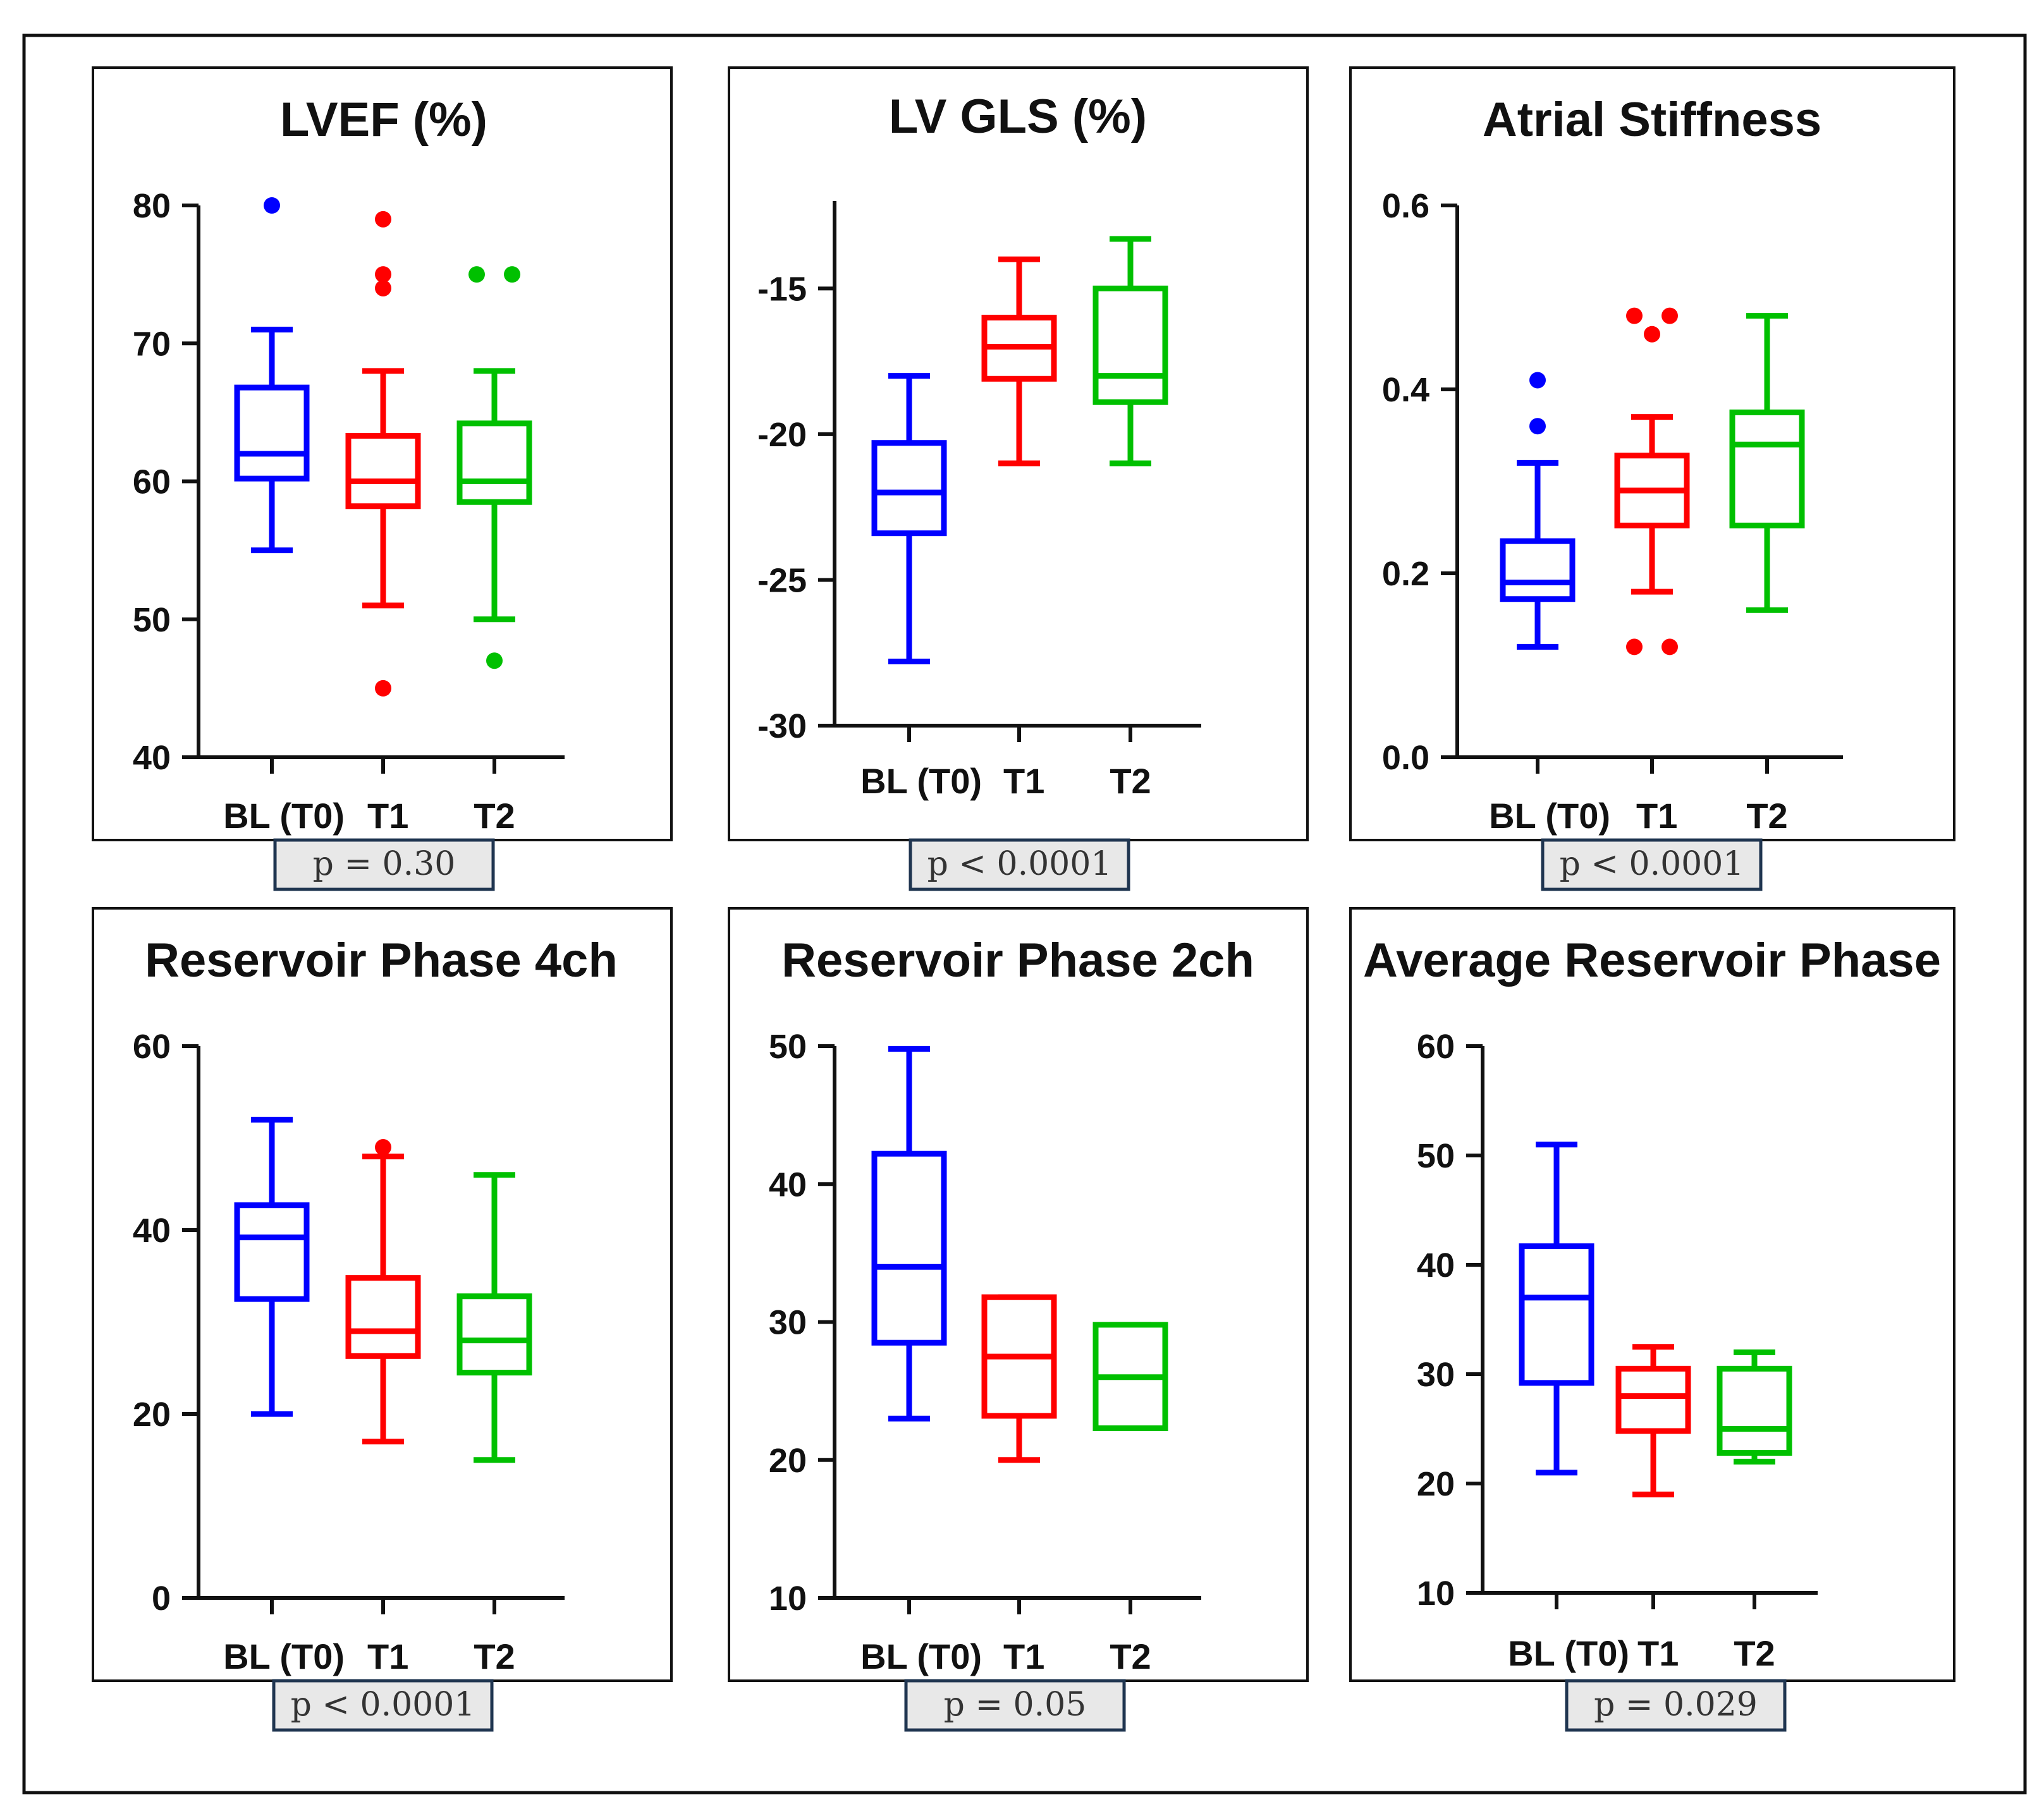 The width and height of the screenshot is (2044, 1816). Describe the element at coordinates (782, 726) in the screenshot. I see `y-tick-label: -30` at that location.